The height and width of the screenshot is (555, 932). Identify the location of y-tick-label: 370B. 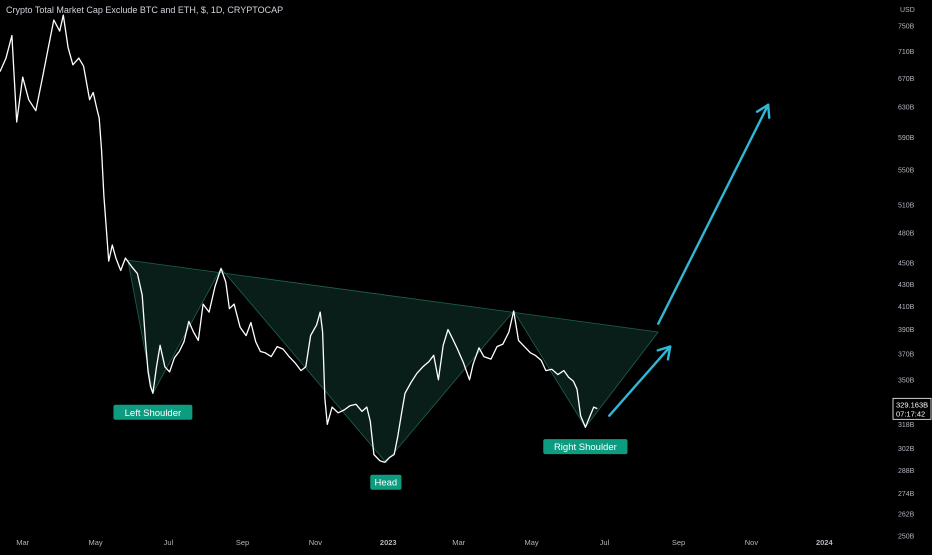
(906, 355).